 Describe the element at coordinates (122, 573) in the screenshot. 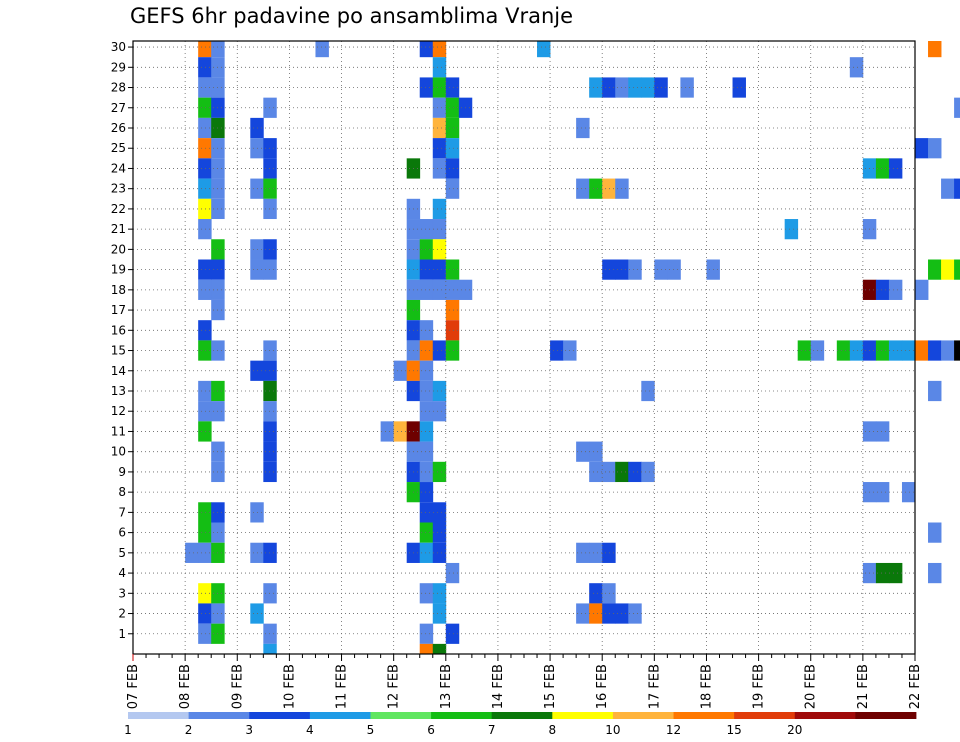

I see `y-tick-label: 4` at that location.